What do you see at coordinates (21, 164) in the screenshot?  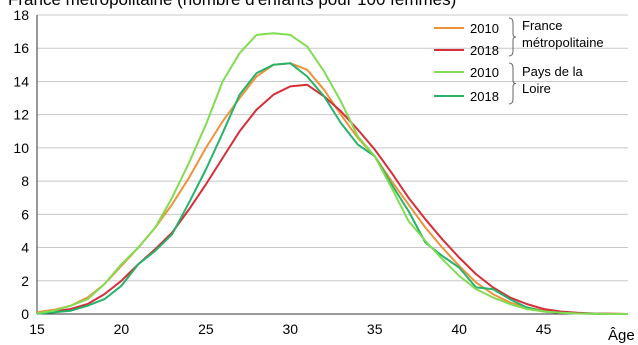 I see `y-tick-labels: 0 2 4 6 8 10 12 14 16 18` at bounding box center [21, 164].